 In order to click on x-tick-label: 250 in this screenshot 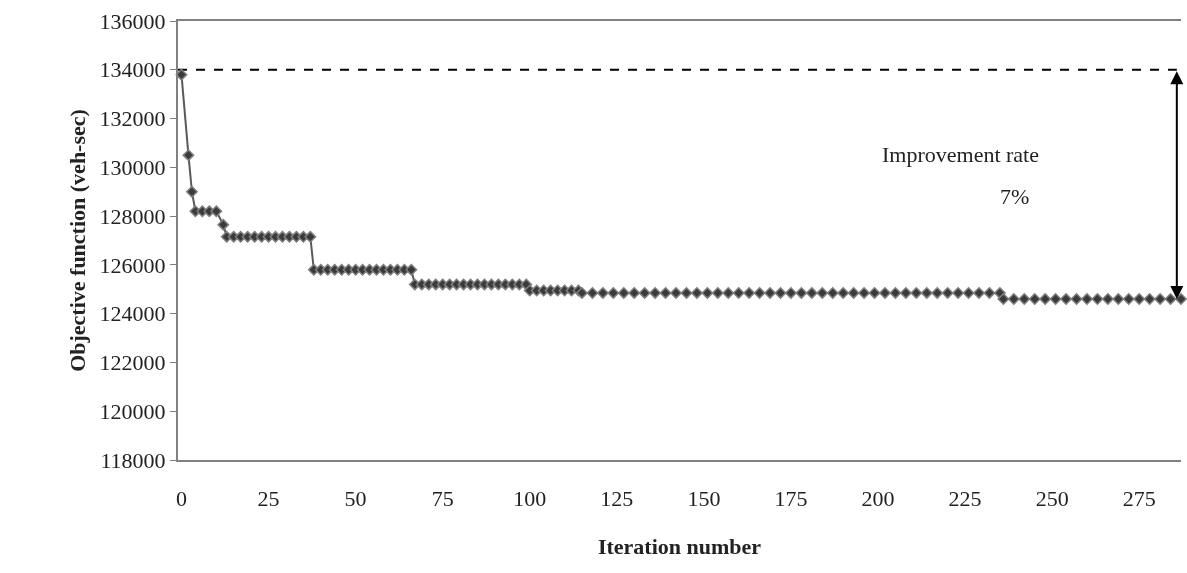, I will do `click(1052, 499)`.